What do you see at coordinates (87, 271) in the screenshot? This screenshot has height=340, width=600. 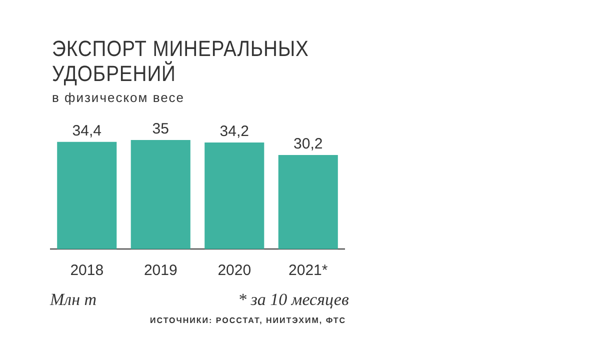 I see `x-tick-label: 2018` at bounding box center [87, 271].